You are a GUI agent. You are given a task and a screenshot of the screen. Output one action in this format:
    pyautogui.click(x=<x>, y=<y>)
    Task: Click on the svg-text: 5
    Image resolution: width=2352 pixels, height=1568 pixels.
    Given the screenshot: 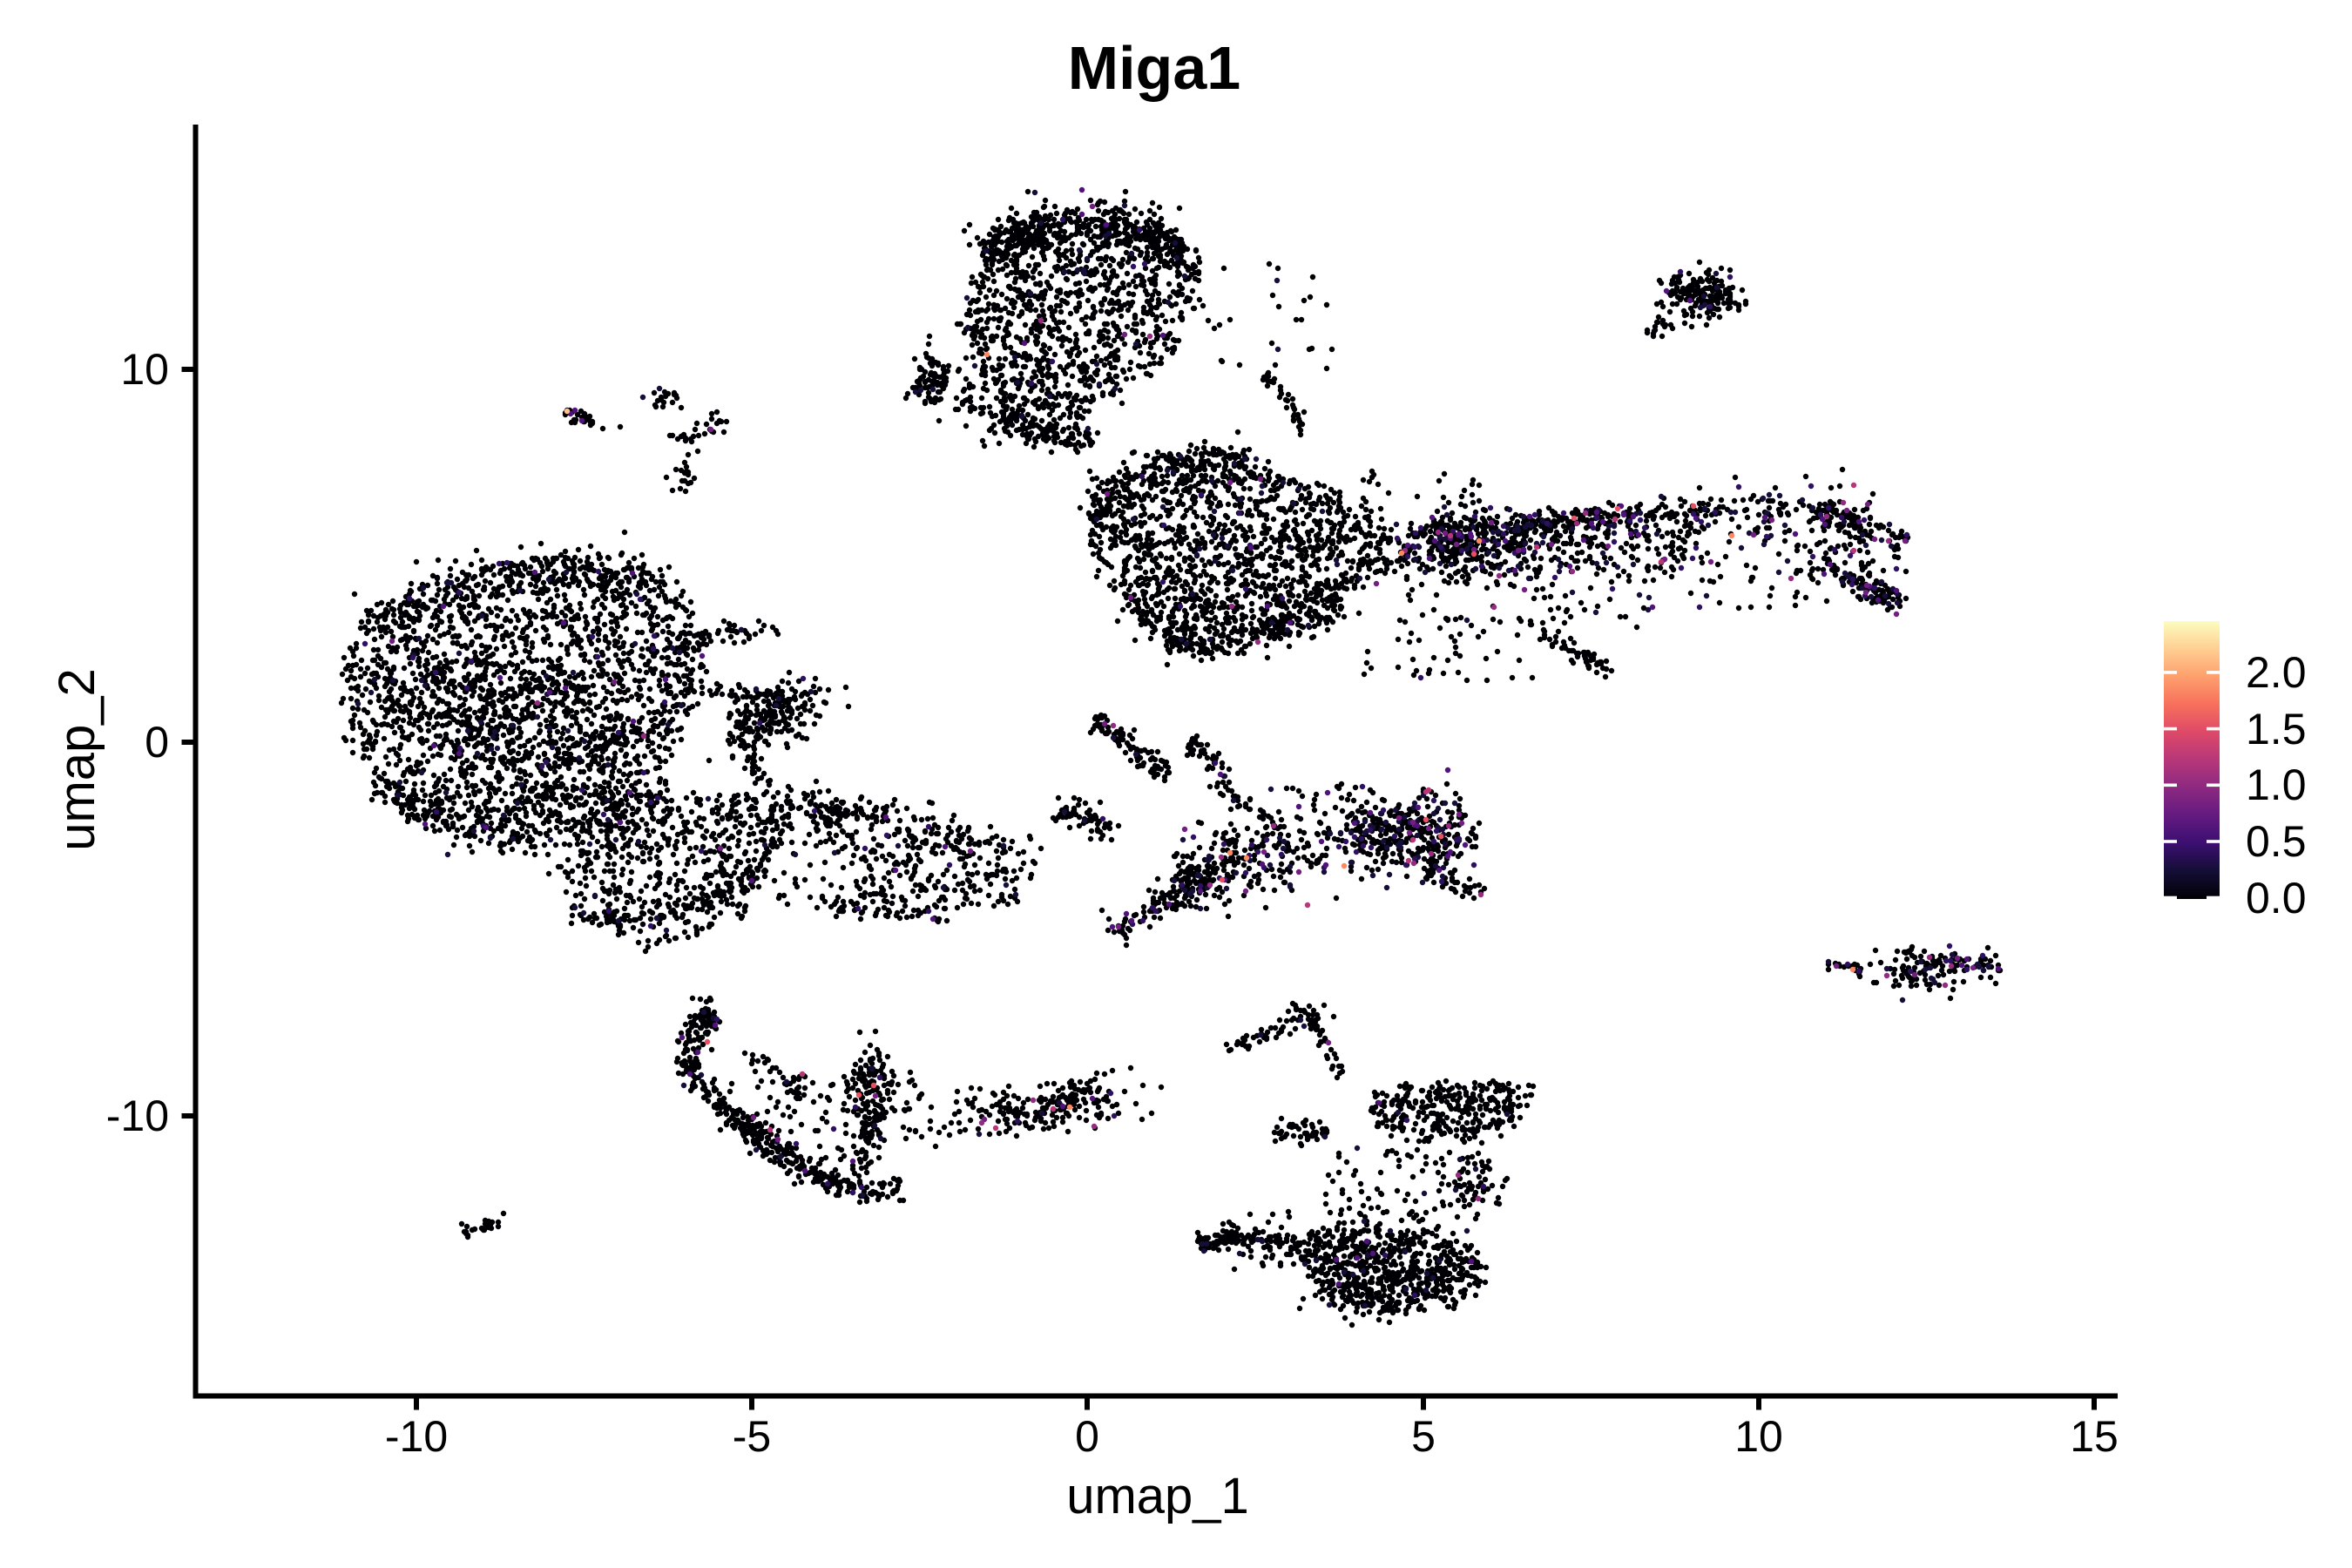 What is the action you would take?
    pyautogui.click(x=1423, y=1437)
    